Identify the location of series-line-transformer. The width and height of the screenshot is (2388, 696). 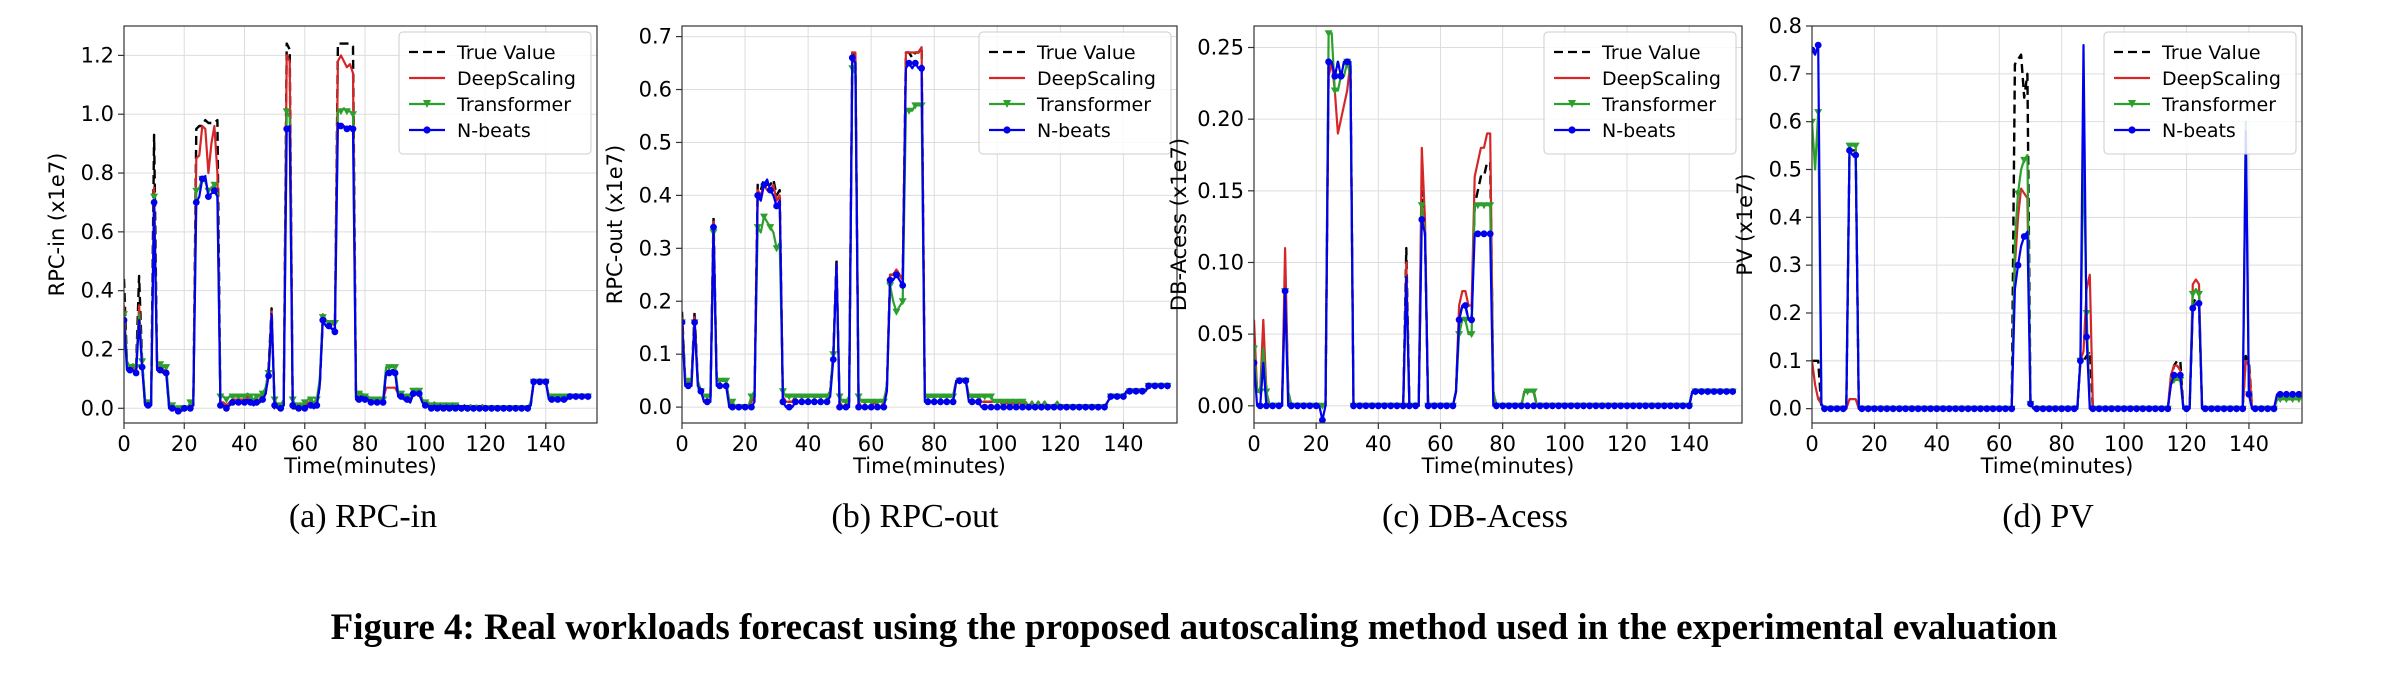
(2055, 260).